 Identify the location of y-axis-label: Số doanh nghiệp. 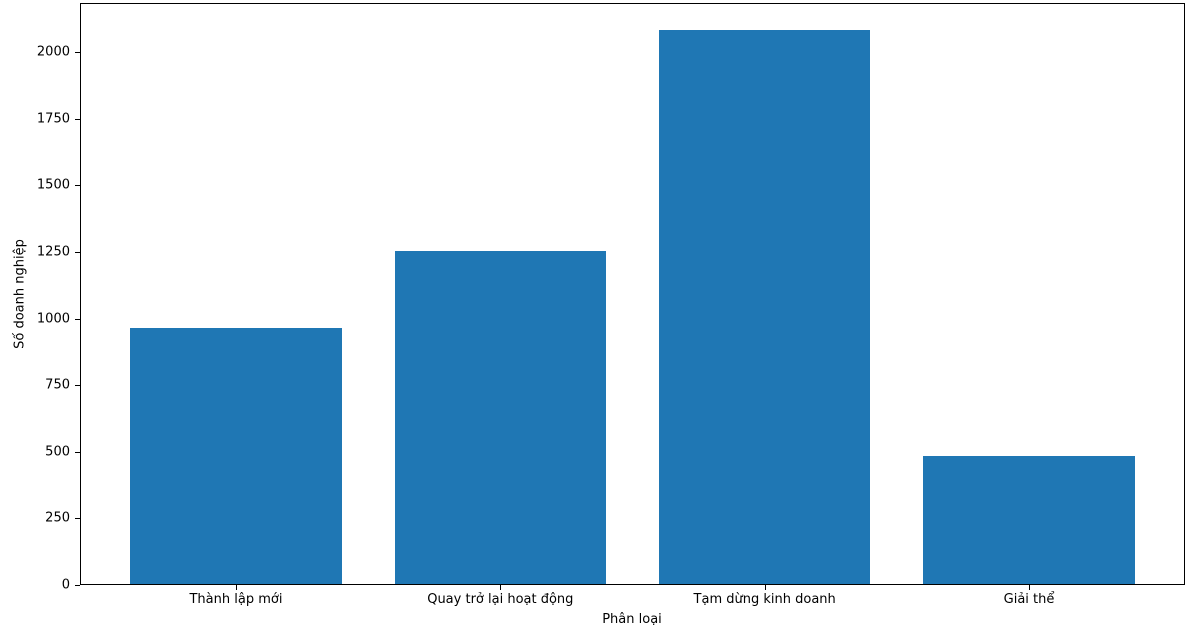
(20, 294).